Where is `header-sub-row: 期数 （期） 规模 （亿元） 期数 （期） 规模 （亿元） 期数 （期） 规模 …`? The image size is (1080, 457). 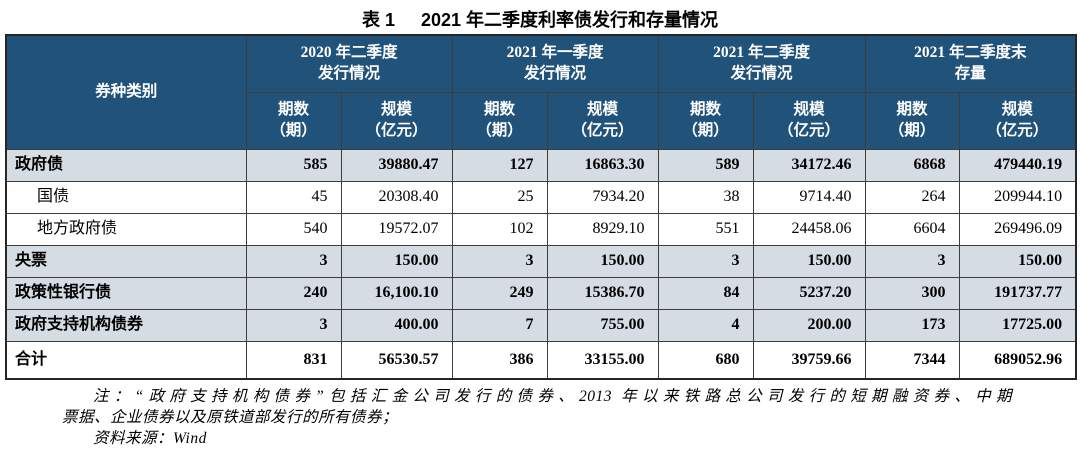
header-sub-row: 期数 （期） 规模 （亿元） 期数 （期） 规模 （亿元） 期数 （期） 规模 … is located at coordinates (541, 120).